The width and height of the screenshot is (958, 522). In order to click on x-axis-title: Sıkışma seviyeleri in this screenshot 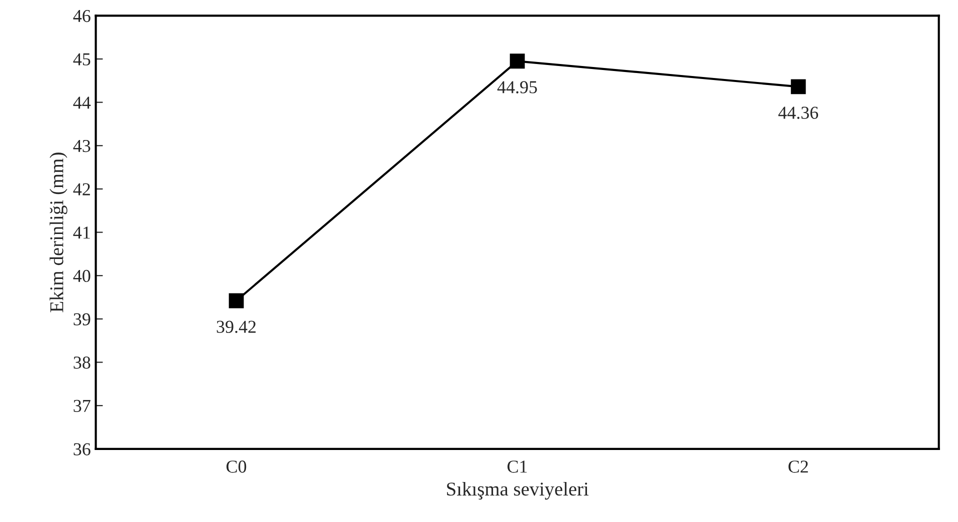, I will do `click(517, 491)`.